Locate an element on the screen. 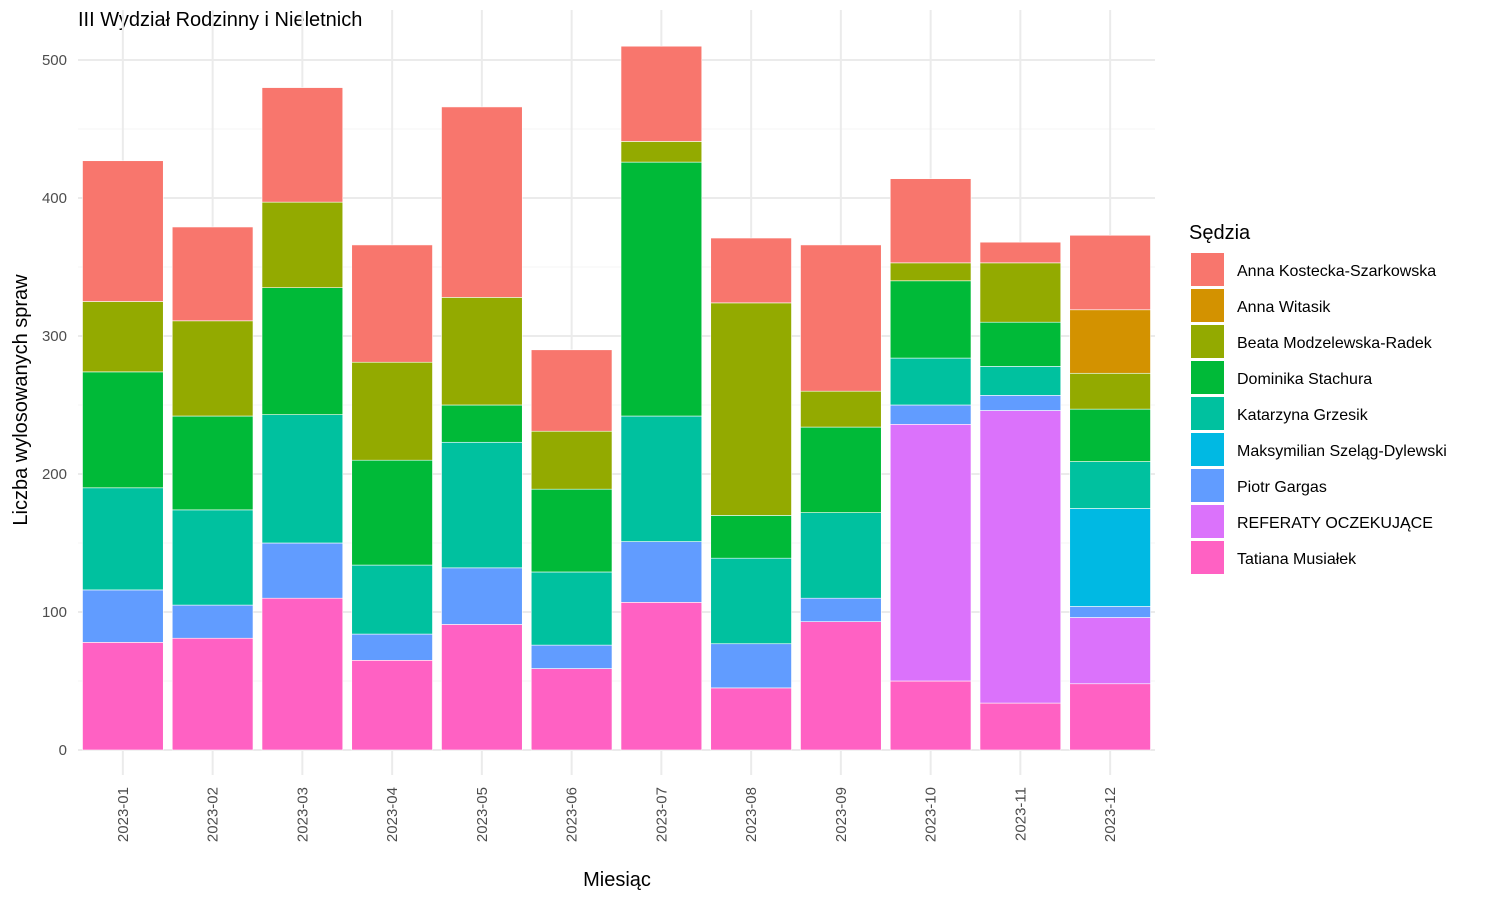 Image resolution: width=1500 pixels, height=900 pixels. bar-segment: Tatiana Musiałek 2023-02: 81 is located at coordinates (212, 694).